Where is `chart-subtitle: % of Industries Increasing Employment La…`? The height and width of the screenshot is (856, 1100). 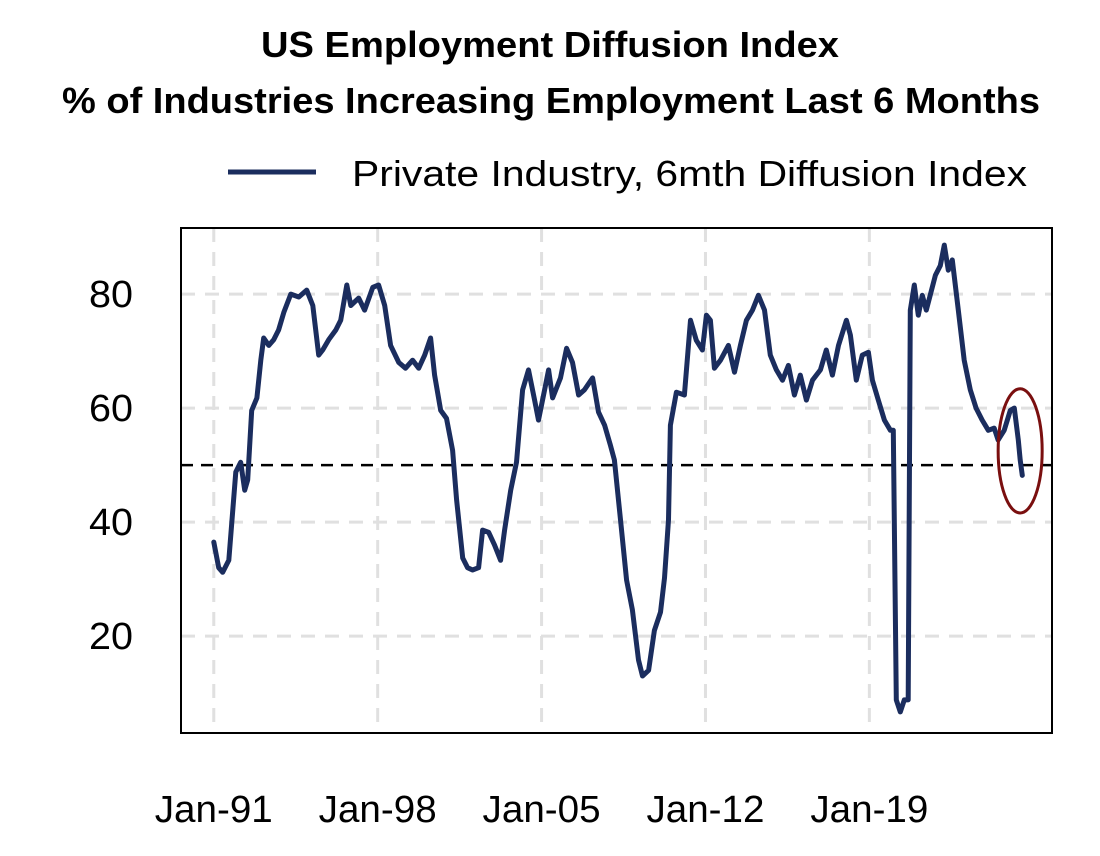 chart-subtitle: % of Industries Increasing Employment La… is located at coordinates (551, 100).